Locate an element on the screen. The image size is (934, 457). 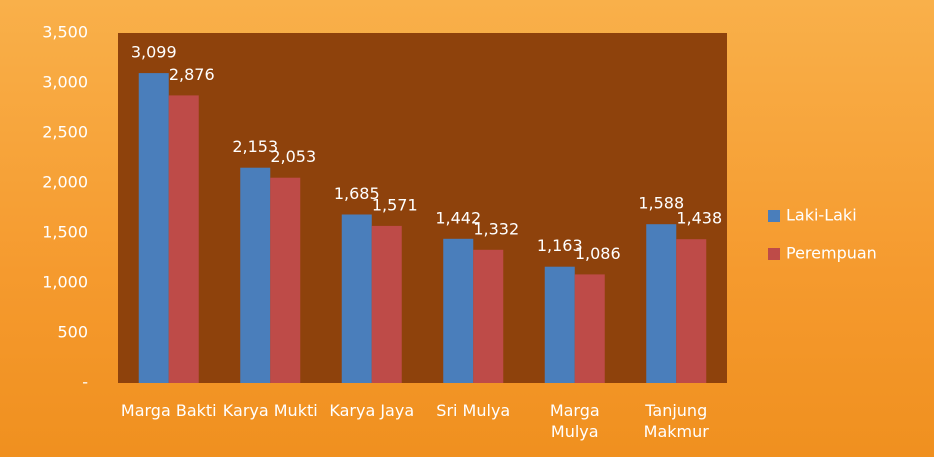
x-tick-label: Marga Bakti is located at coordinates (168, 410).